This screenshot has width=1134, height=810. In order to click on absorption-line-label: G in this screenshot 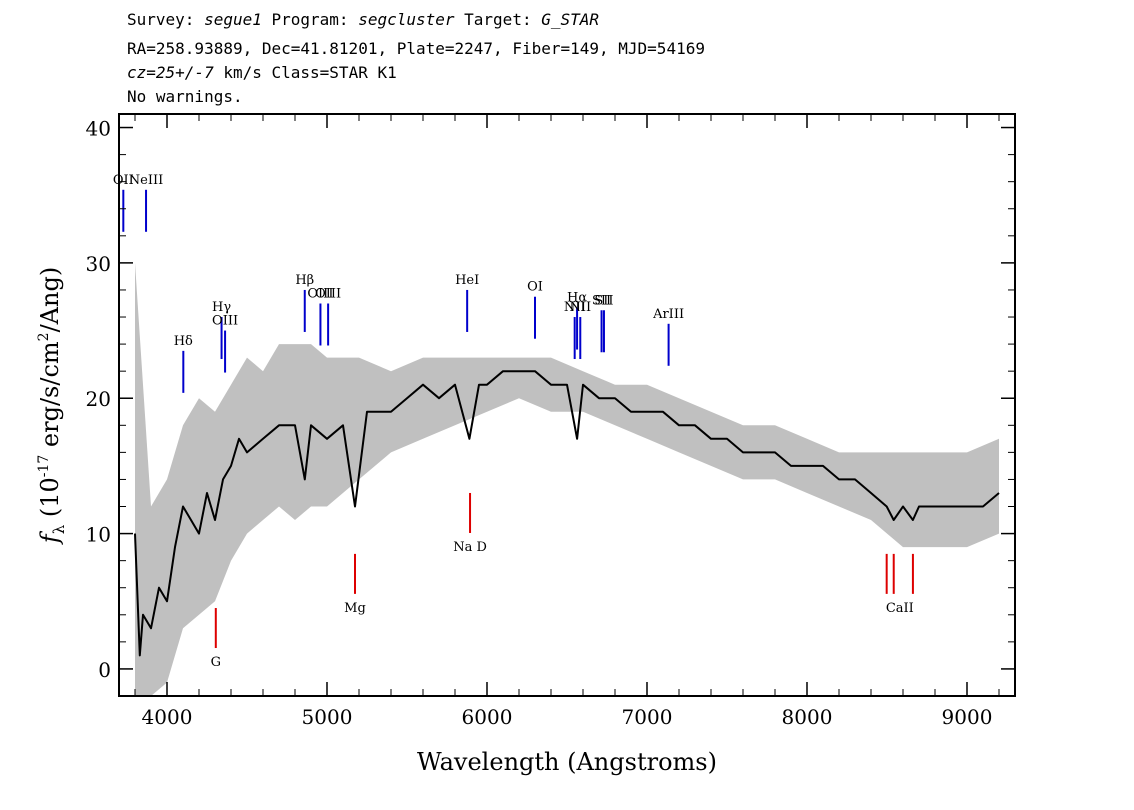, I will do `click(216, 662)`.